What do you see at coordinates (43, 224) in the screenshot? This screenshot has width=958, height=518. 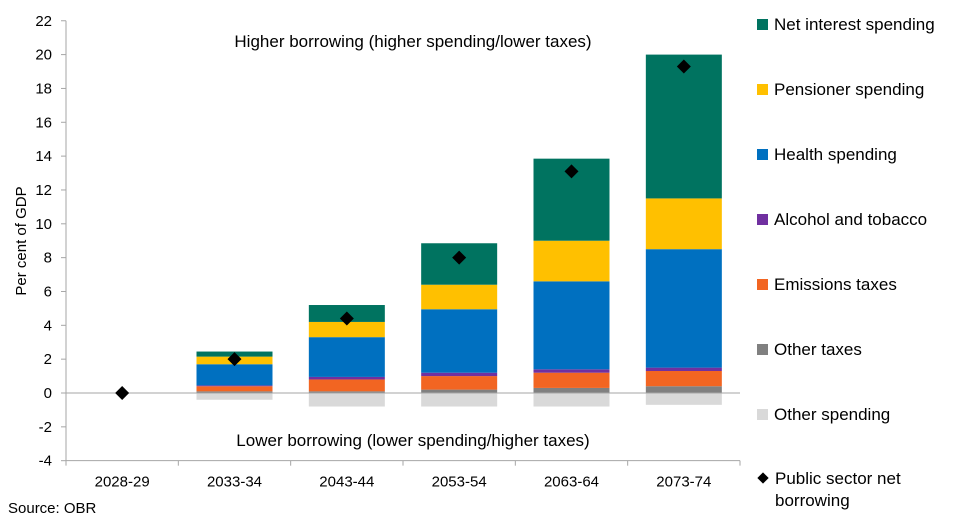 I see `y-tick-label: 10` at bounding box center [43, 224].